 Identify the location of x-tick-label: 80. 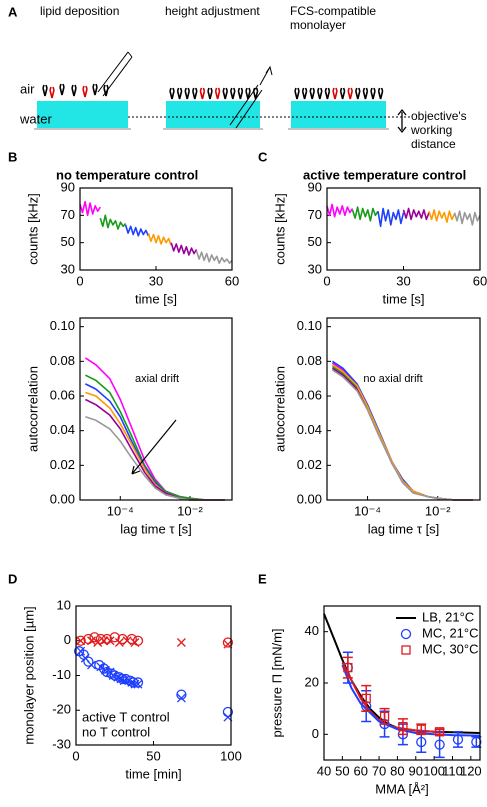
(397, 770).